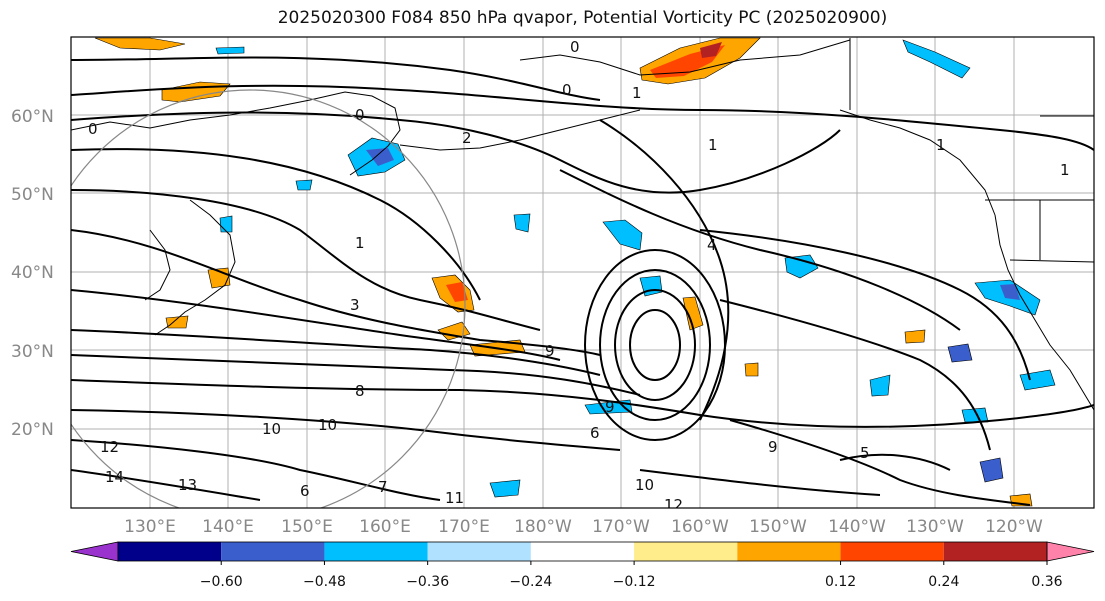 This screenshot has height=601, width=1105. Describe the element at coordinates (228, 527) in the screenshot. I see `lon-tick-label: 140°E` at that location.